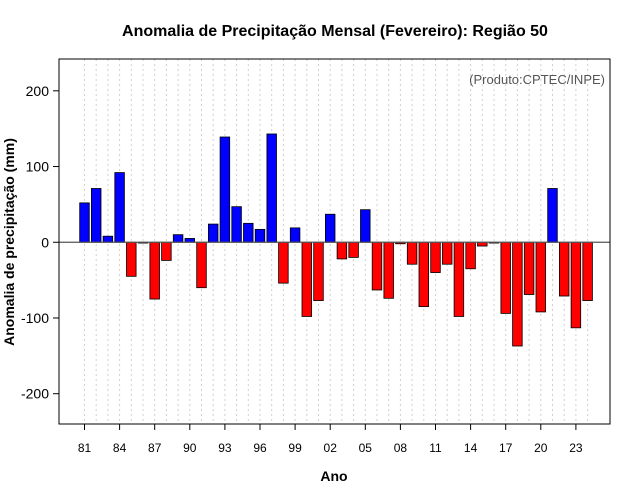  Describe the element at coordinates (9, 242) in the screenshot. I see `y-axis-title: Anomalia de precipitação (mm)` at that location.